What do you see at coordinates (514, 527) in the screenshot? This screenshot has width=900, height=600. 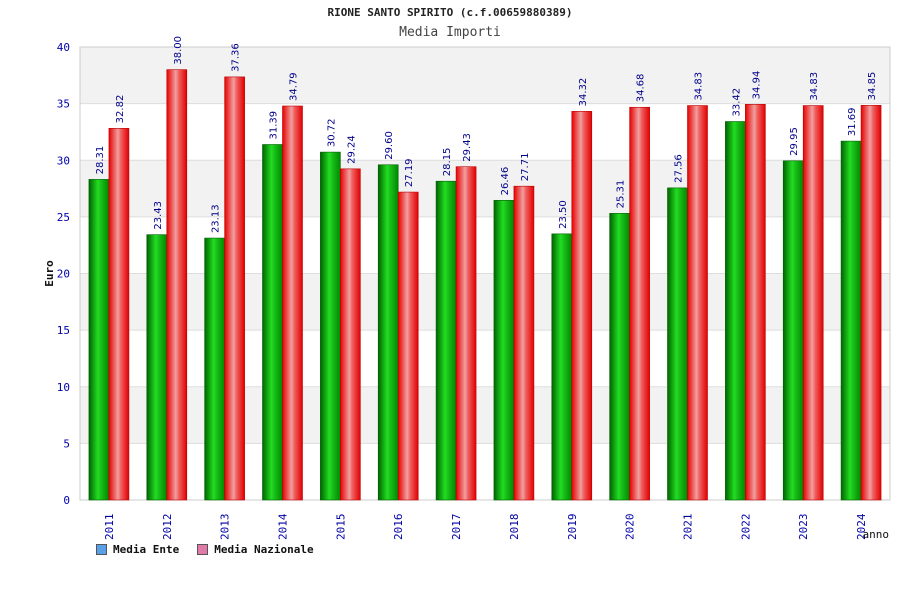 I see `x-tick-label: 2018` at bounding box center [514, 527].